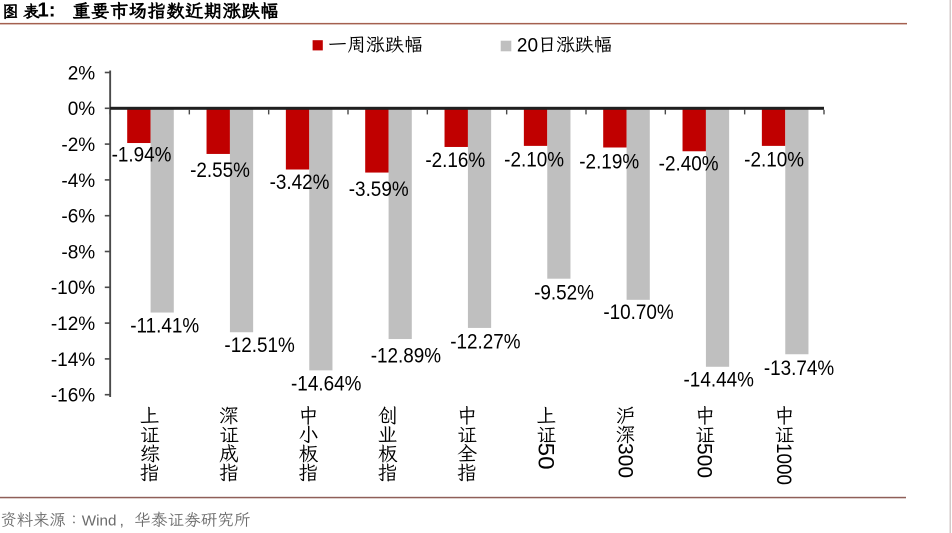 The height and width of the screenshot is (533, 952). I want to click on svg-text: Wind, so click(99, 520).